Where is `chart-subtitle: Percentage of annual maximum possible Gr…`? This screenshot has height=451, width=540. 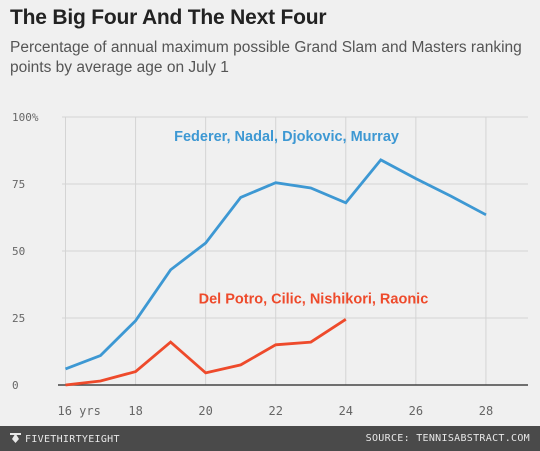 chart-subtitle: Percentage of annual maximum possible Gr… is located at coordinates (266, 57).